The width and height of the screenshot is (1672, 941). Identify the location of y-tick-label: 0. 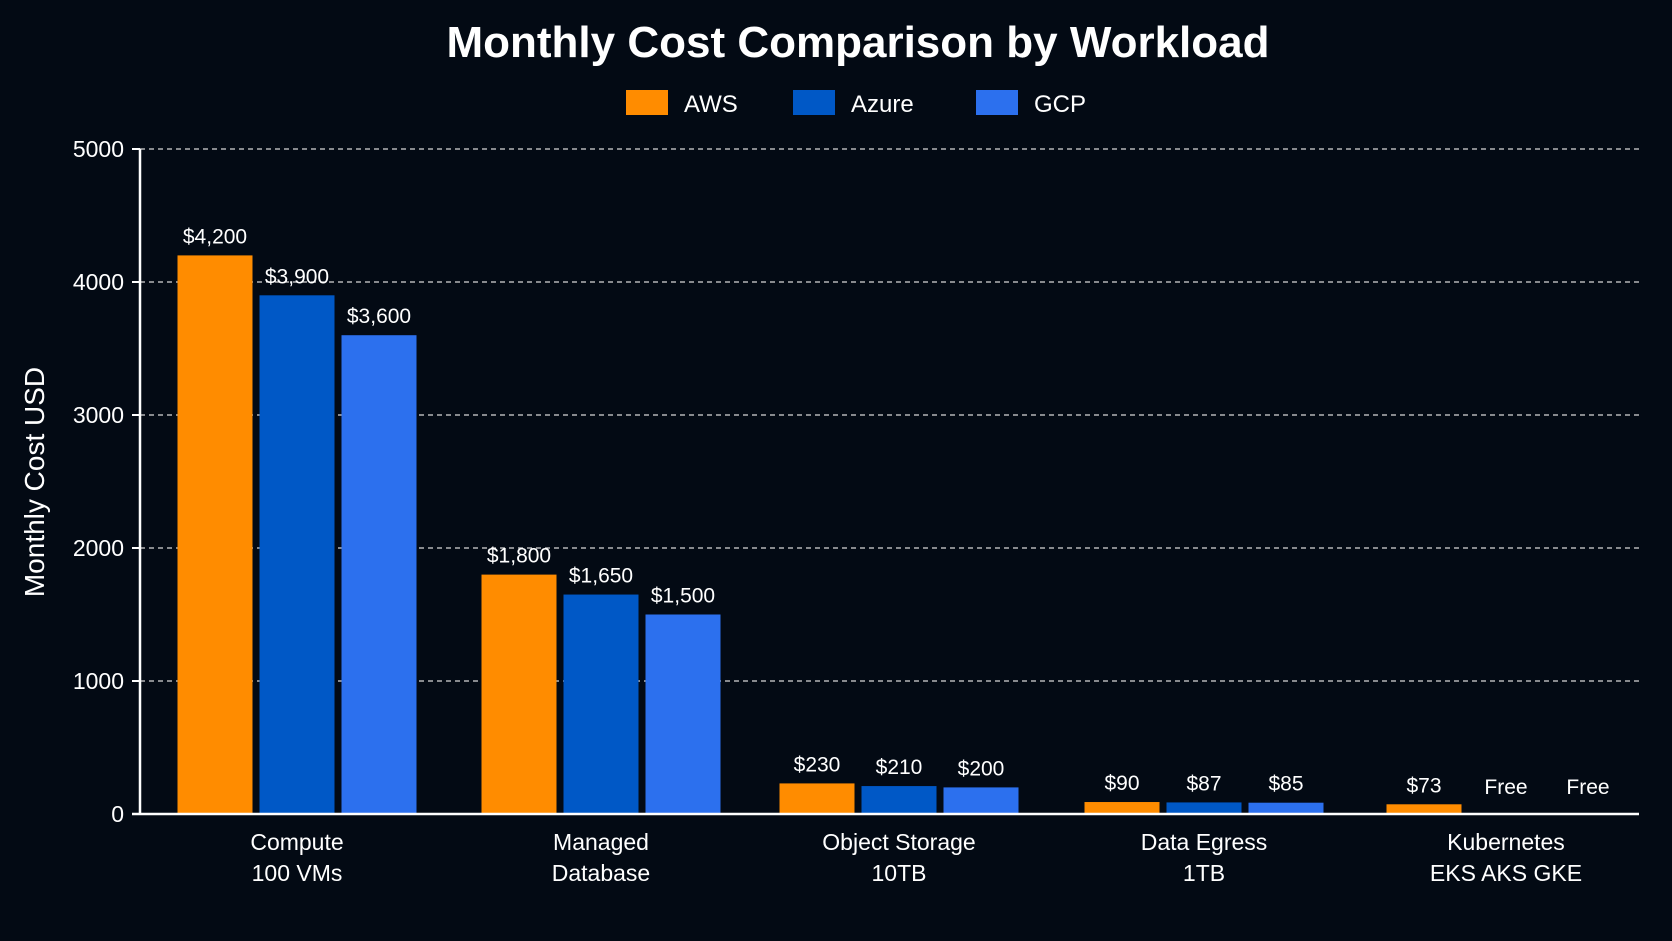
(117, 814).